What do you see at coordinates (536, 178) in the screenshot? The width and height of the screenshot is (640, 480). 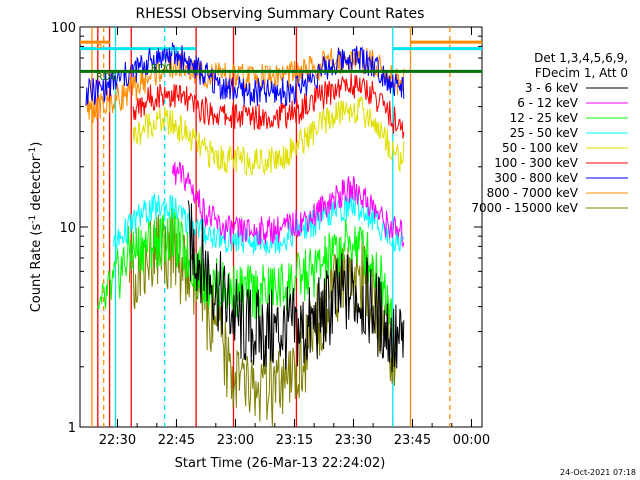 I see `legend-label: 300 - 800 keV` at bounding box center [536, 178].